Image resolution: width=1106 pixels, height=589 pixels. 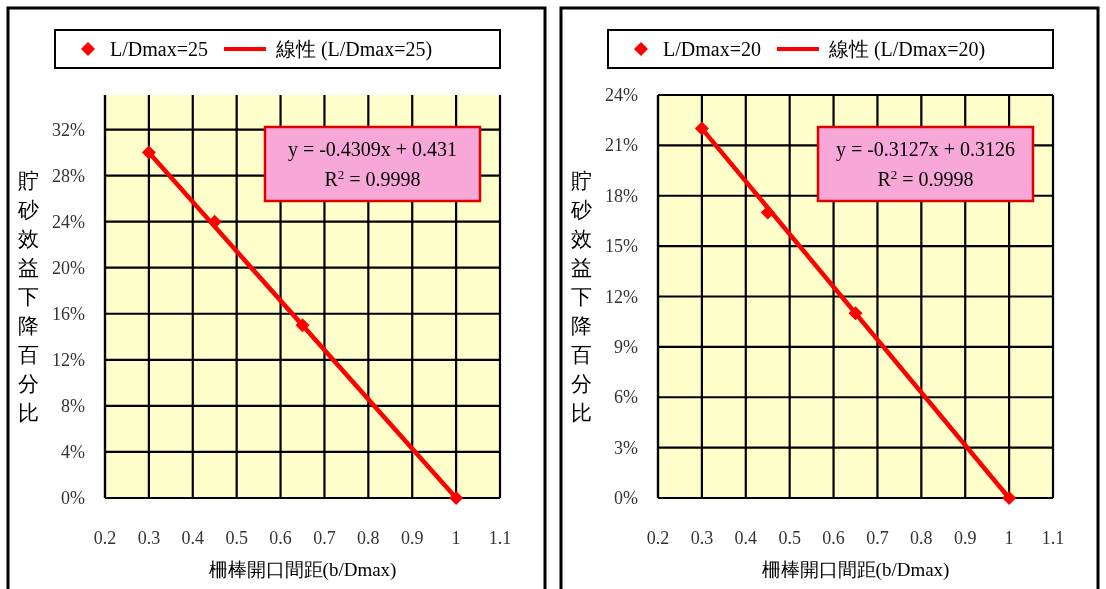 I want to click on y-tick-label: 16%, so click(x=68, y=313).